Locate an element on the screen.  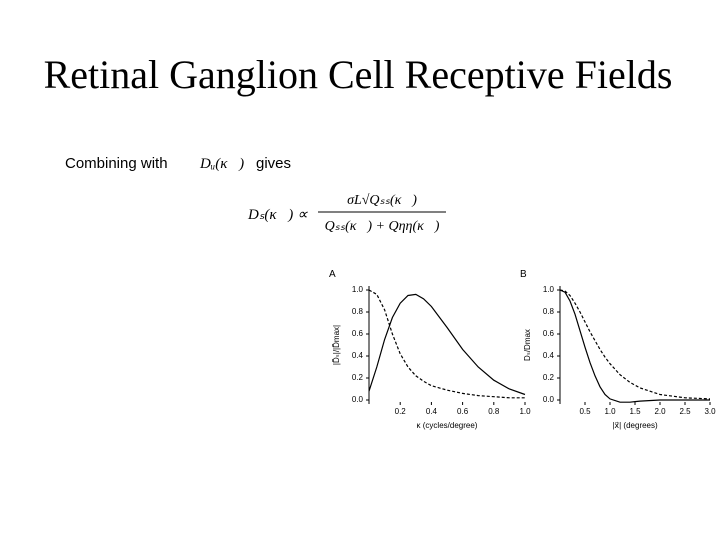
x-tick-label: 0.6 is located at coordinates (463, 411).